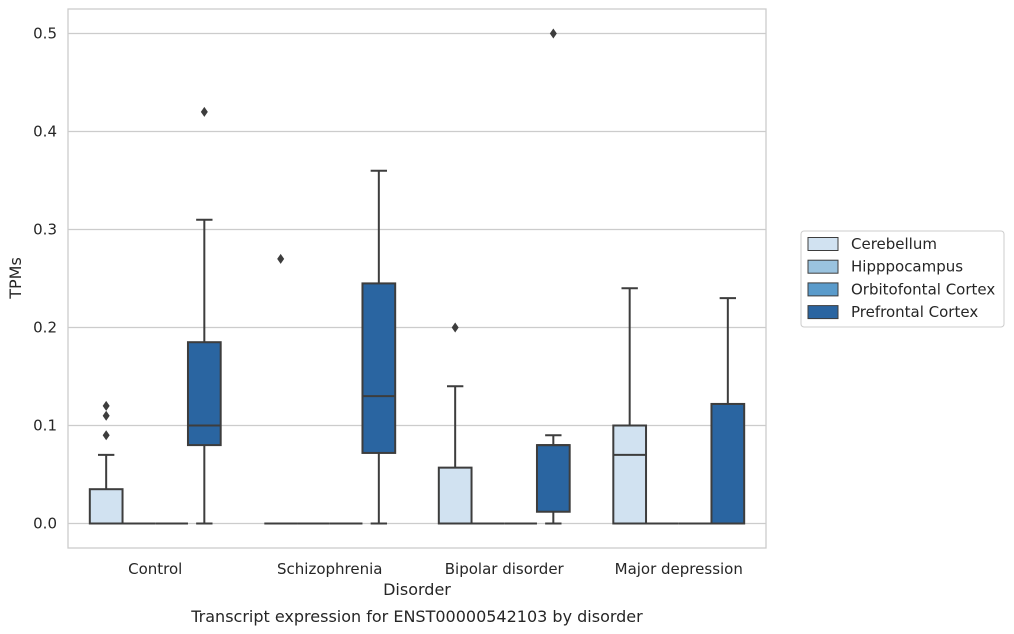 Image resolution: width=1014 pixels, height=634 pixels. Describe the element at coordinates (45, 279) in the screenshot. I see `y-tick-labels: 0.0 0.1 0.2 0.3 0.4 0.5` at that location.